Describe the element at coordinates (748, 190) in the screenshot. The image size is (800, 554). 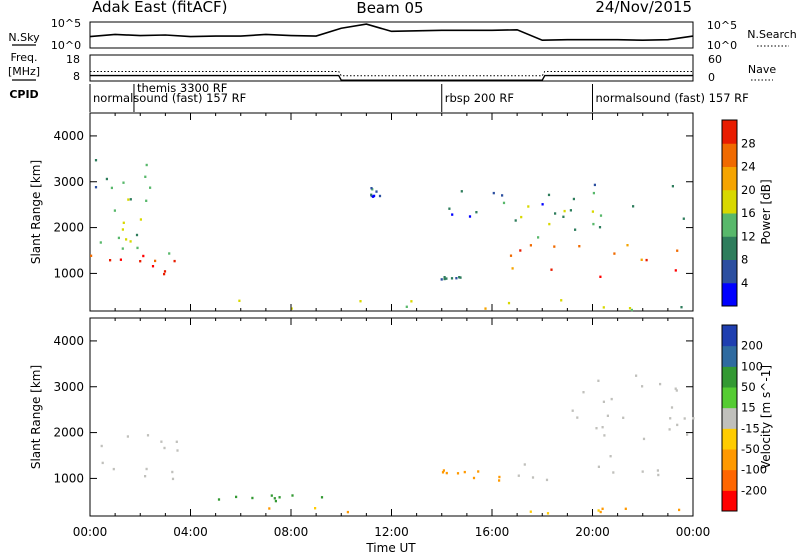
I see `power-colorbar-tick-label: 20` at that location.